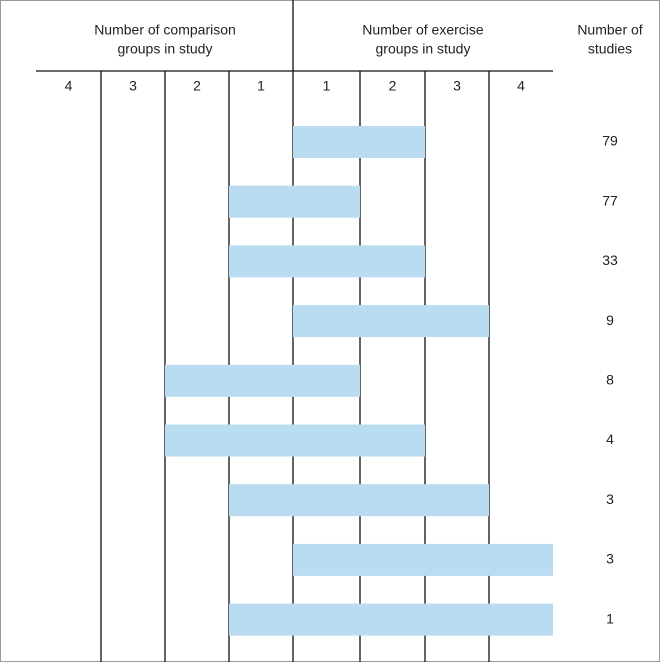 Image resolution: width=660 pixels, height=667 pixels. Describe the element at coordinates (610, 320) in the screenshot. I see `studies-count: 9` at that location.